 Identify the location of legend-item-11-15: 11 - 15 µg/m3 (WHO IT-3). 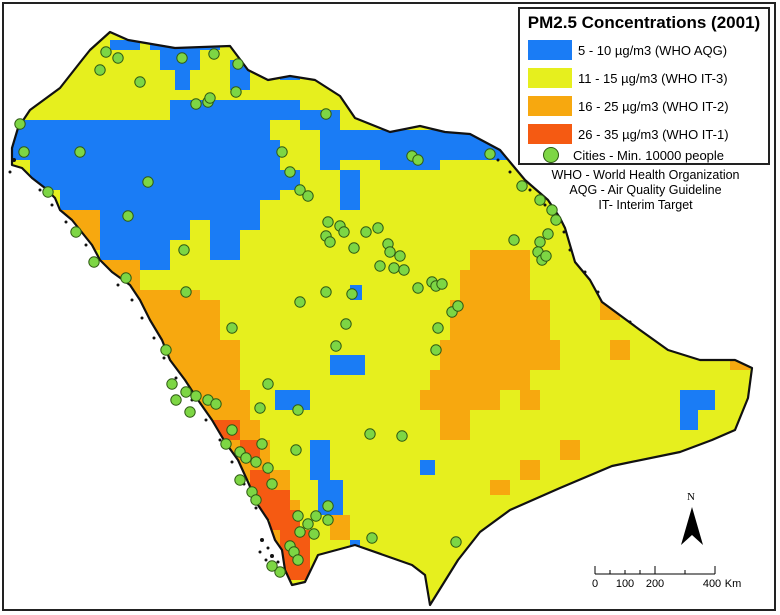
(628, 78).